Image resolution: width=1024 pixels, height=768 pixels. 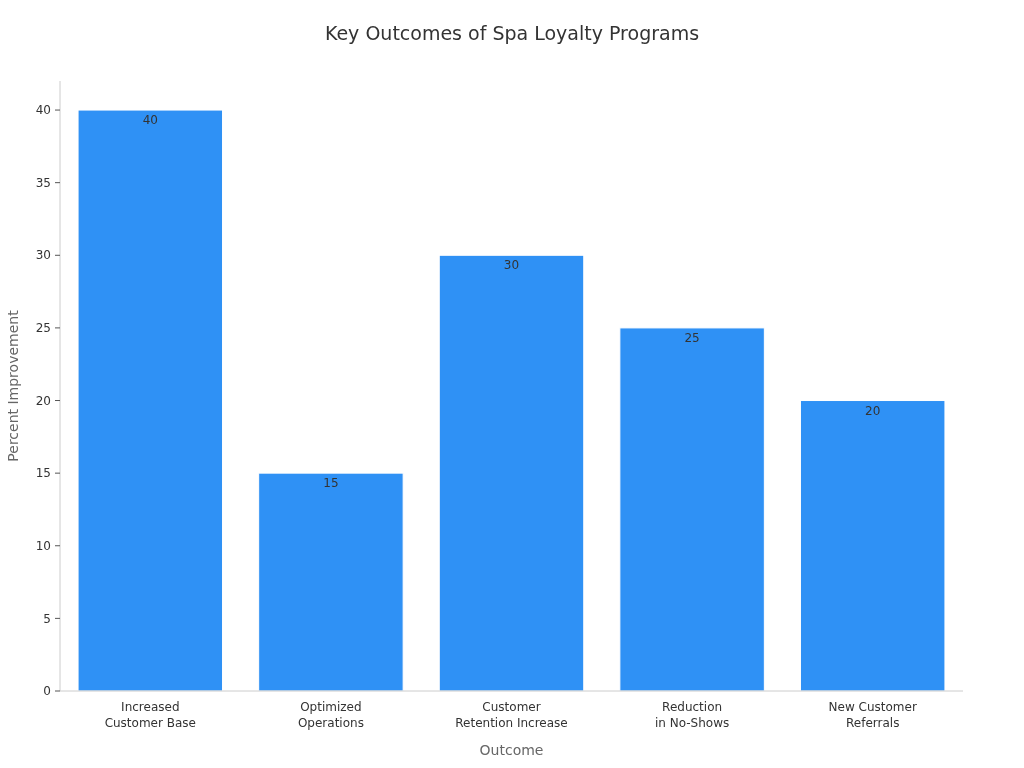 What do you see at coordinates (43, 545) in the screenshot?
I see `y-tick-label: 10` at bounding box center [43, 545].